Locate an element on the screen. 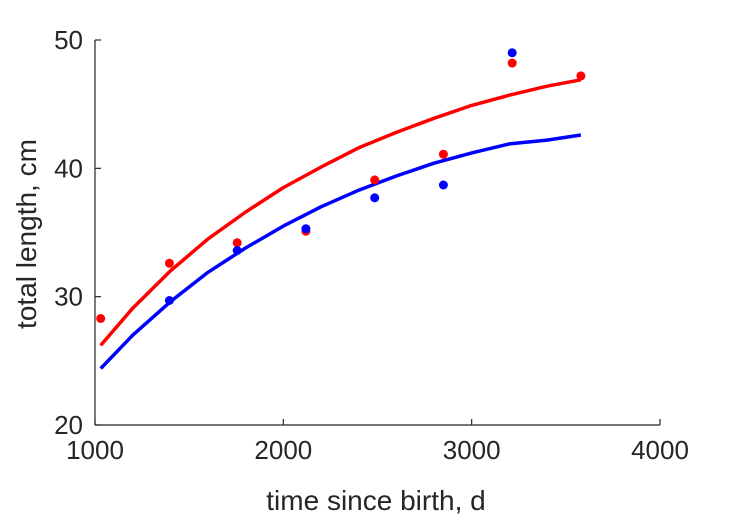  y-tick-label: 50 is located at coordinates (68, 40).